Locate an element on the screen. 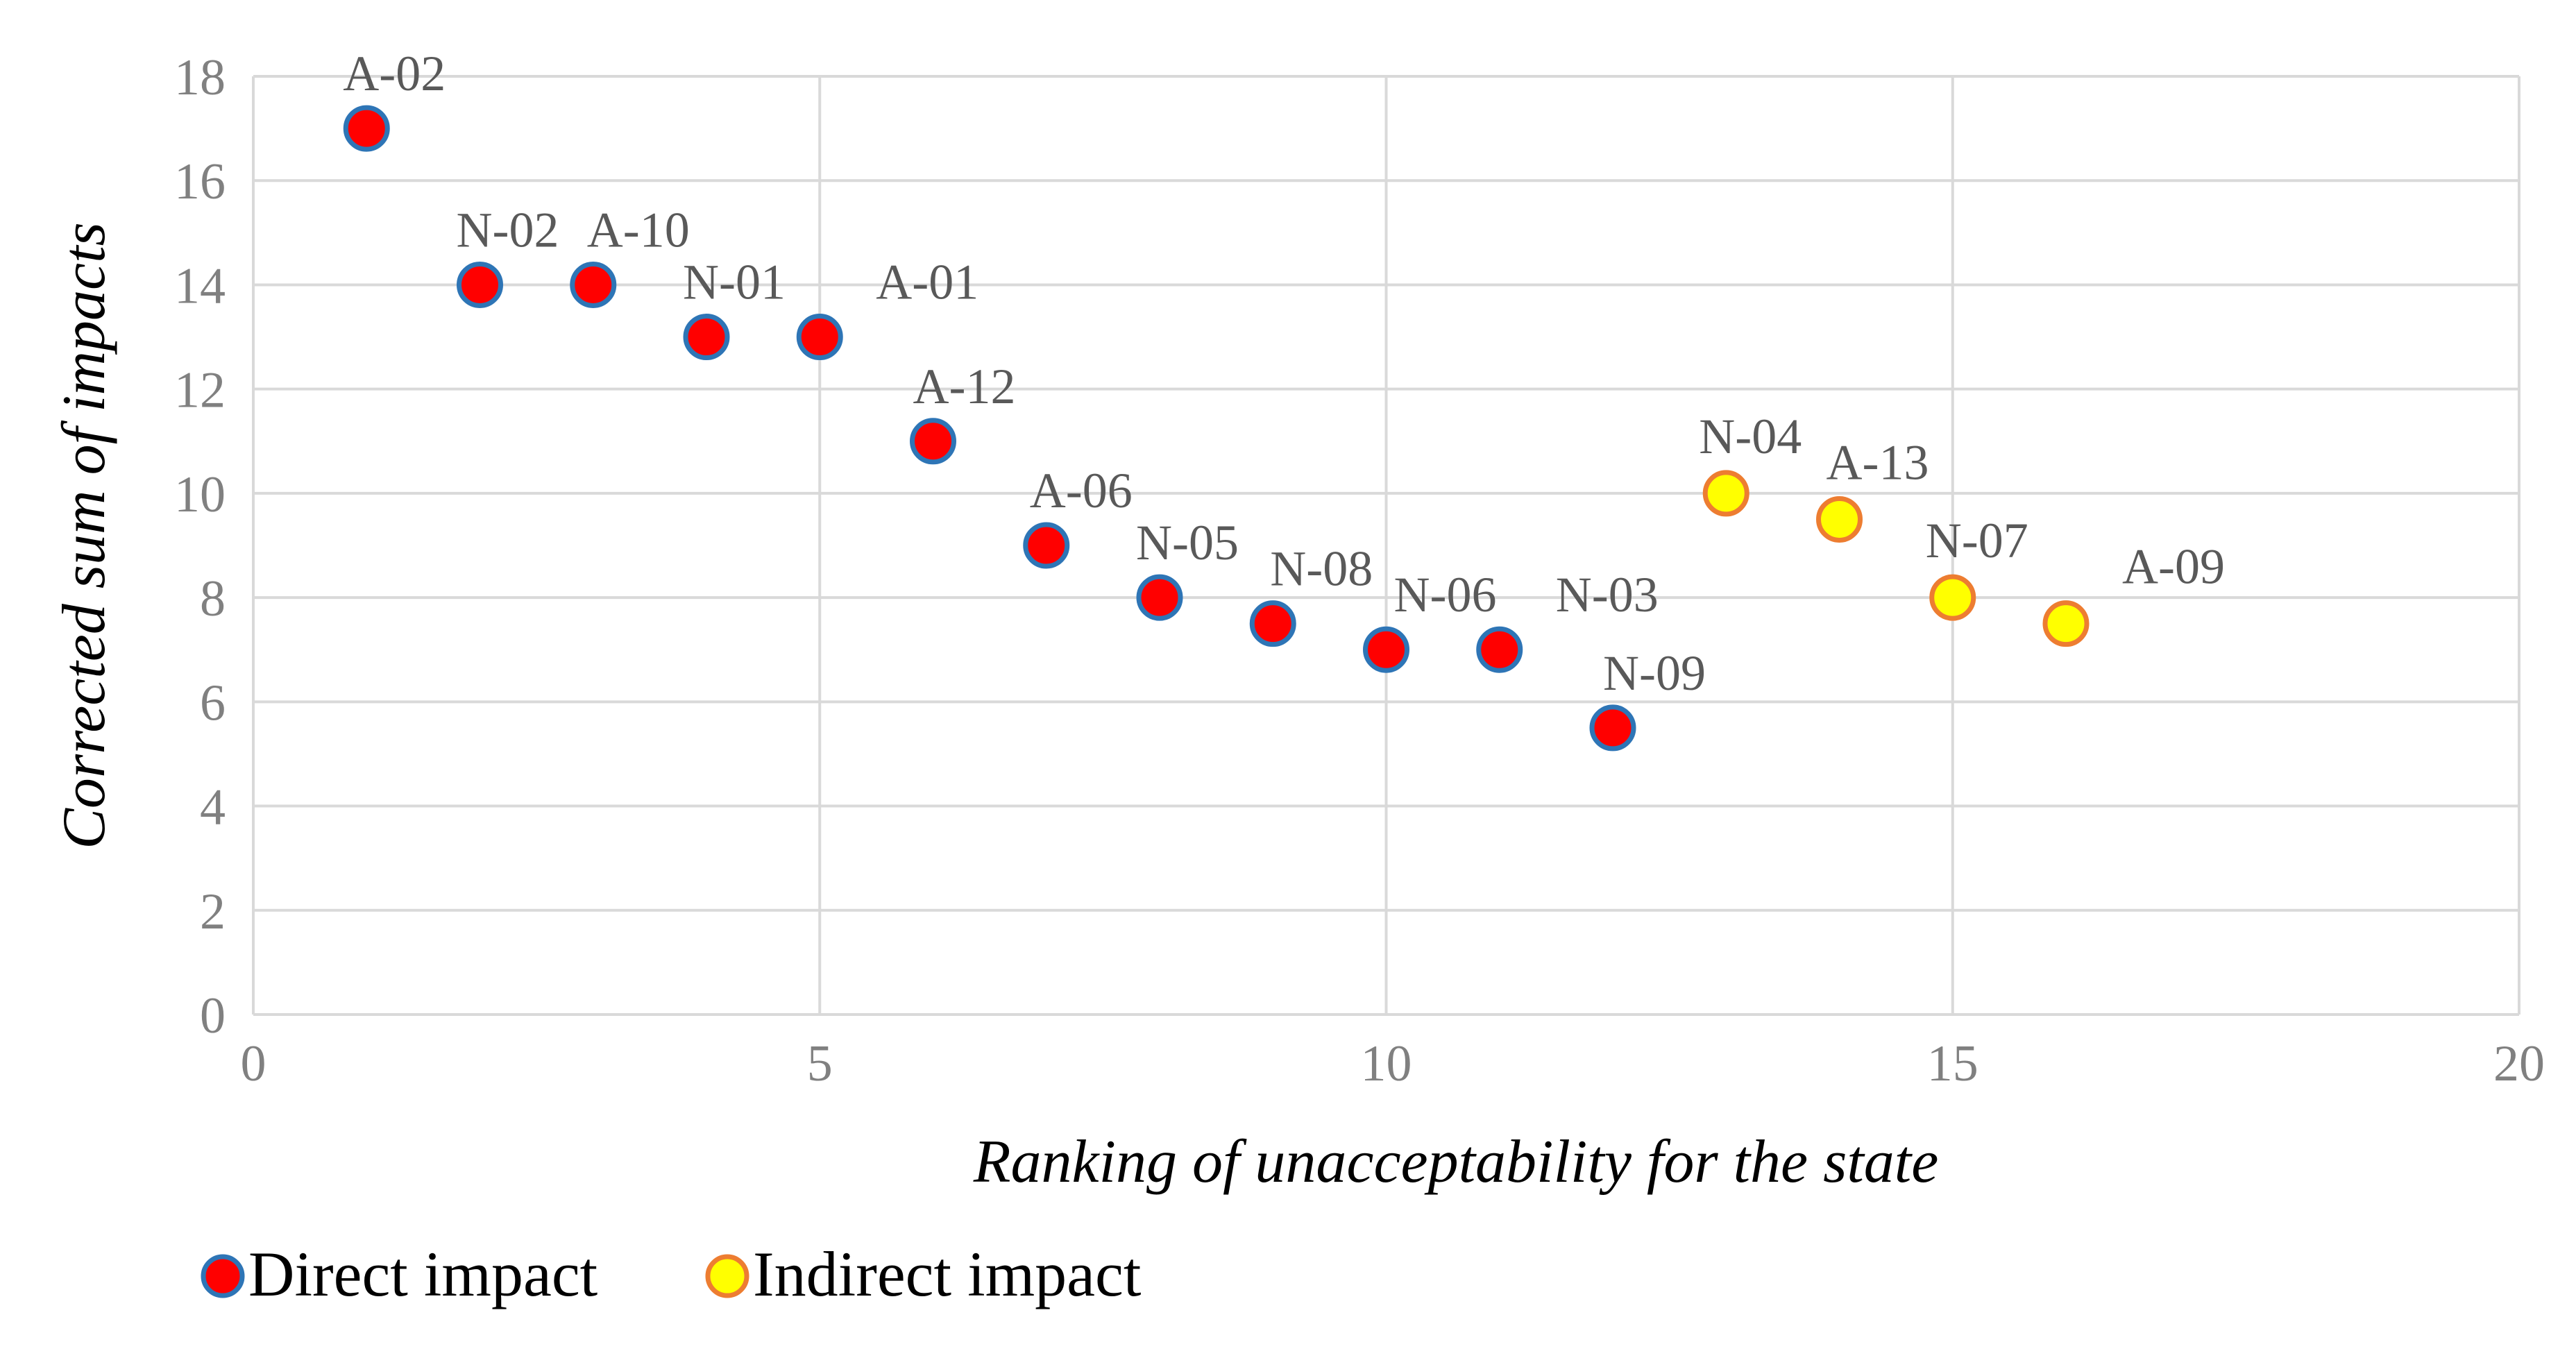 Image resolution: width=2576 pixels, height=1349 pixels. point-label: A-09 is located at coordinates (2173, 567).